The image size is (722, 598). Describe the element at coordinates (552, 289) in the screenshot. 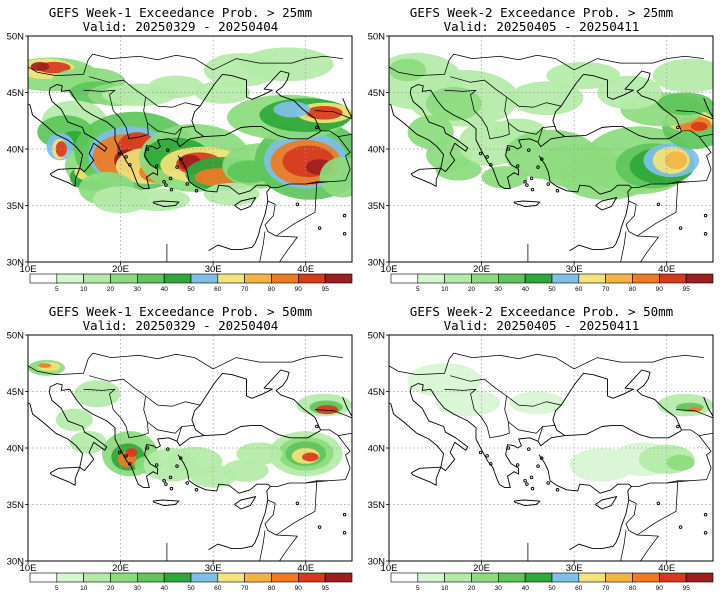

I see `colorbar-label: 50` at that location.